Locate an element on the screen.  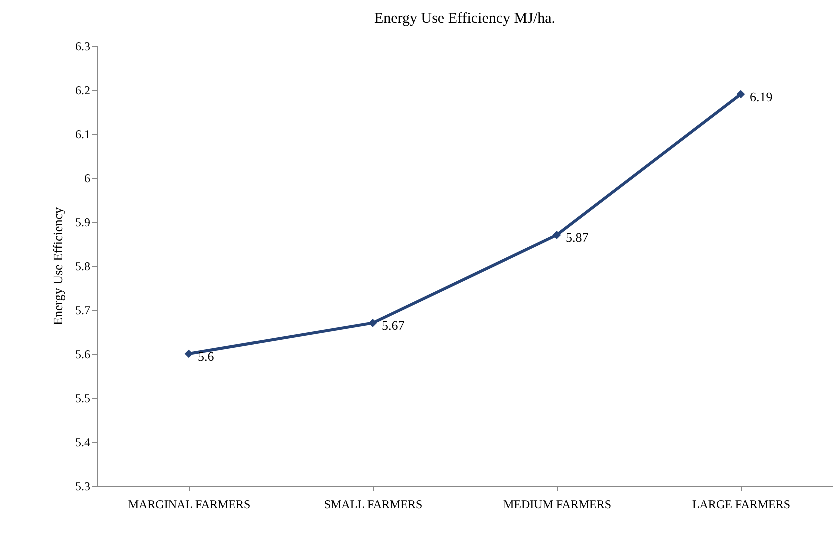
y-tick-label: 6.1 is located at coordinates (83, 135).